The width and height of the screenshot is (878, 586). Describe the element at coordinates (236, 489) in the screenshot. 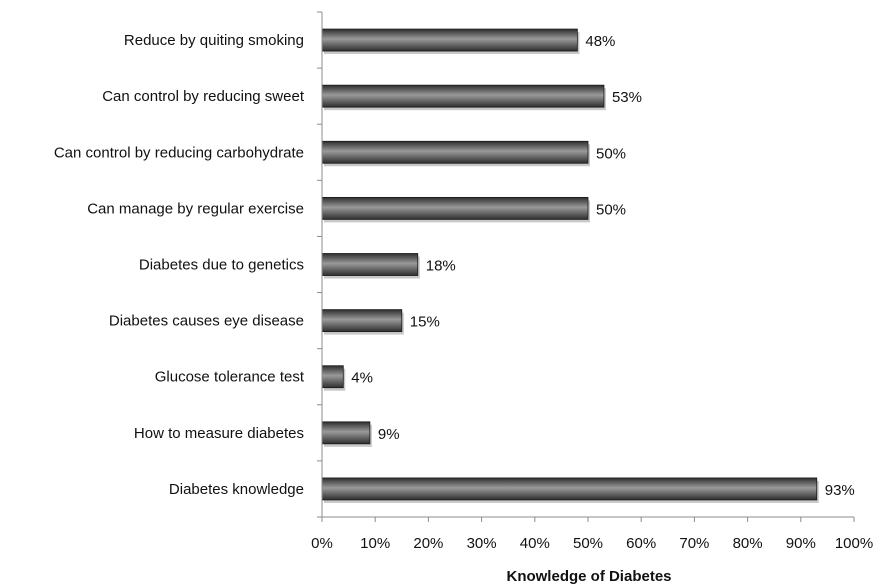

I see `category-label: Diabetes knowledge` at that location.